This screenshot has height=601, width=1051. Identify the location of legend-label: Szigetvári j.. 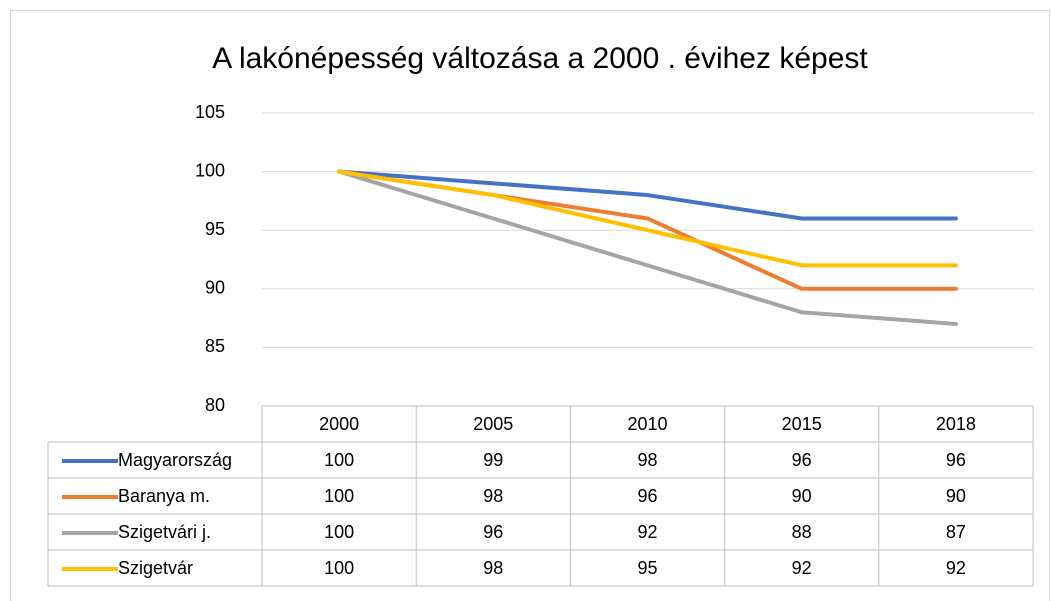
(164, 532).